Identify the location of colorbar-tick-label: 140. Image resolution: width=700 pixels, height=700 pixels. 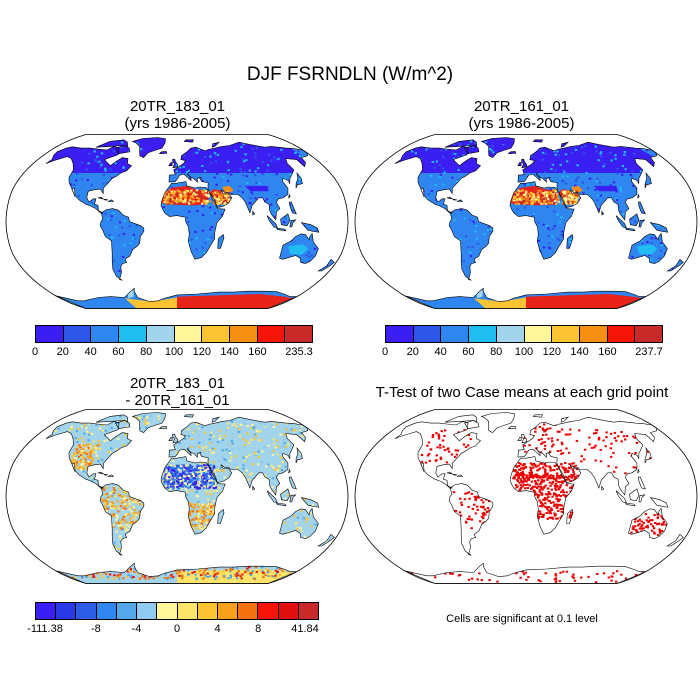
(229, 352).